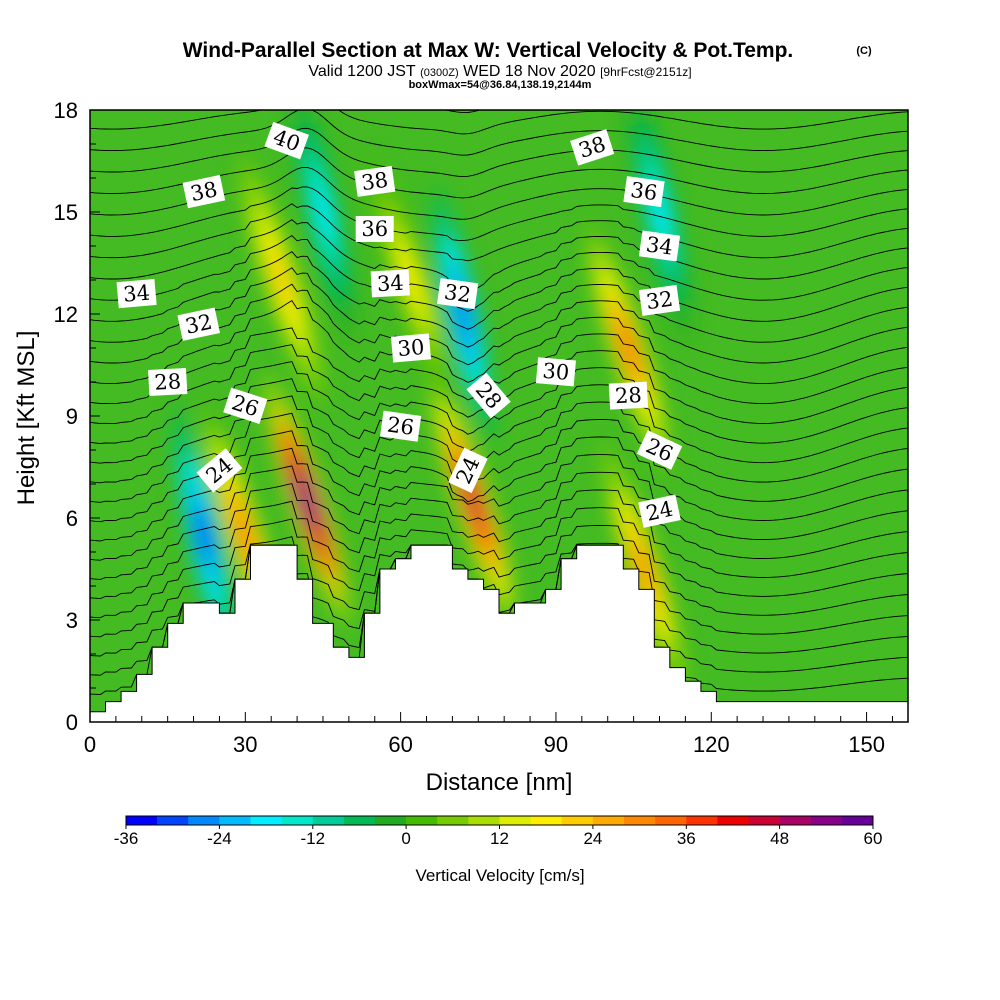 The image size is (1000, 1000). Describe the element at coordinates (66, 212) in the screenshot. I see `y-tick-label: 15` at that location.